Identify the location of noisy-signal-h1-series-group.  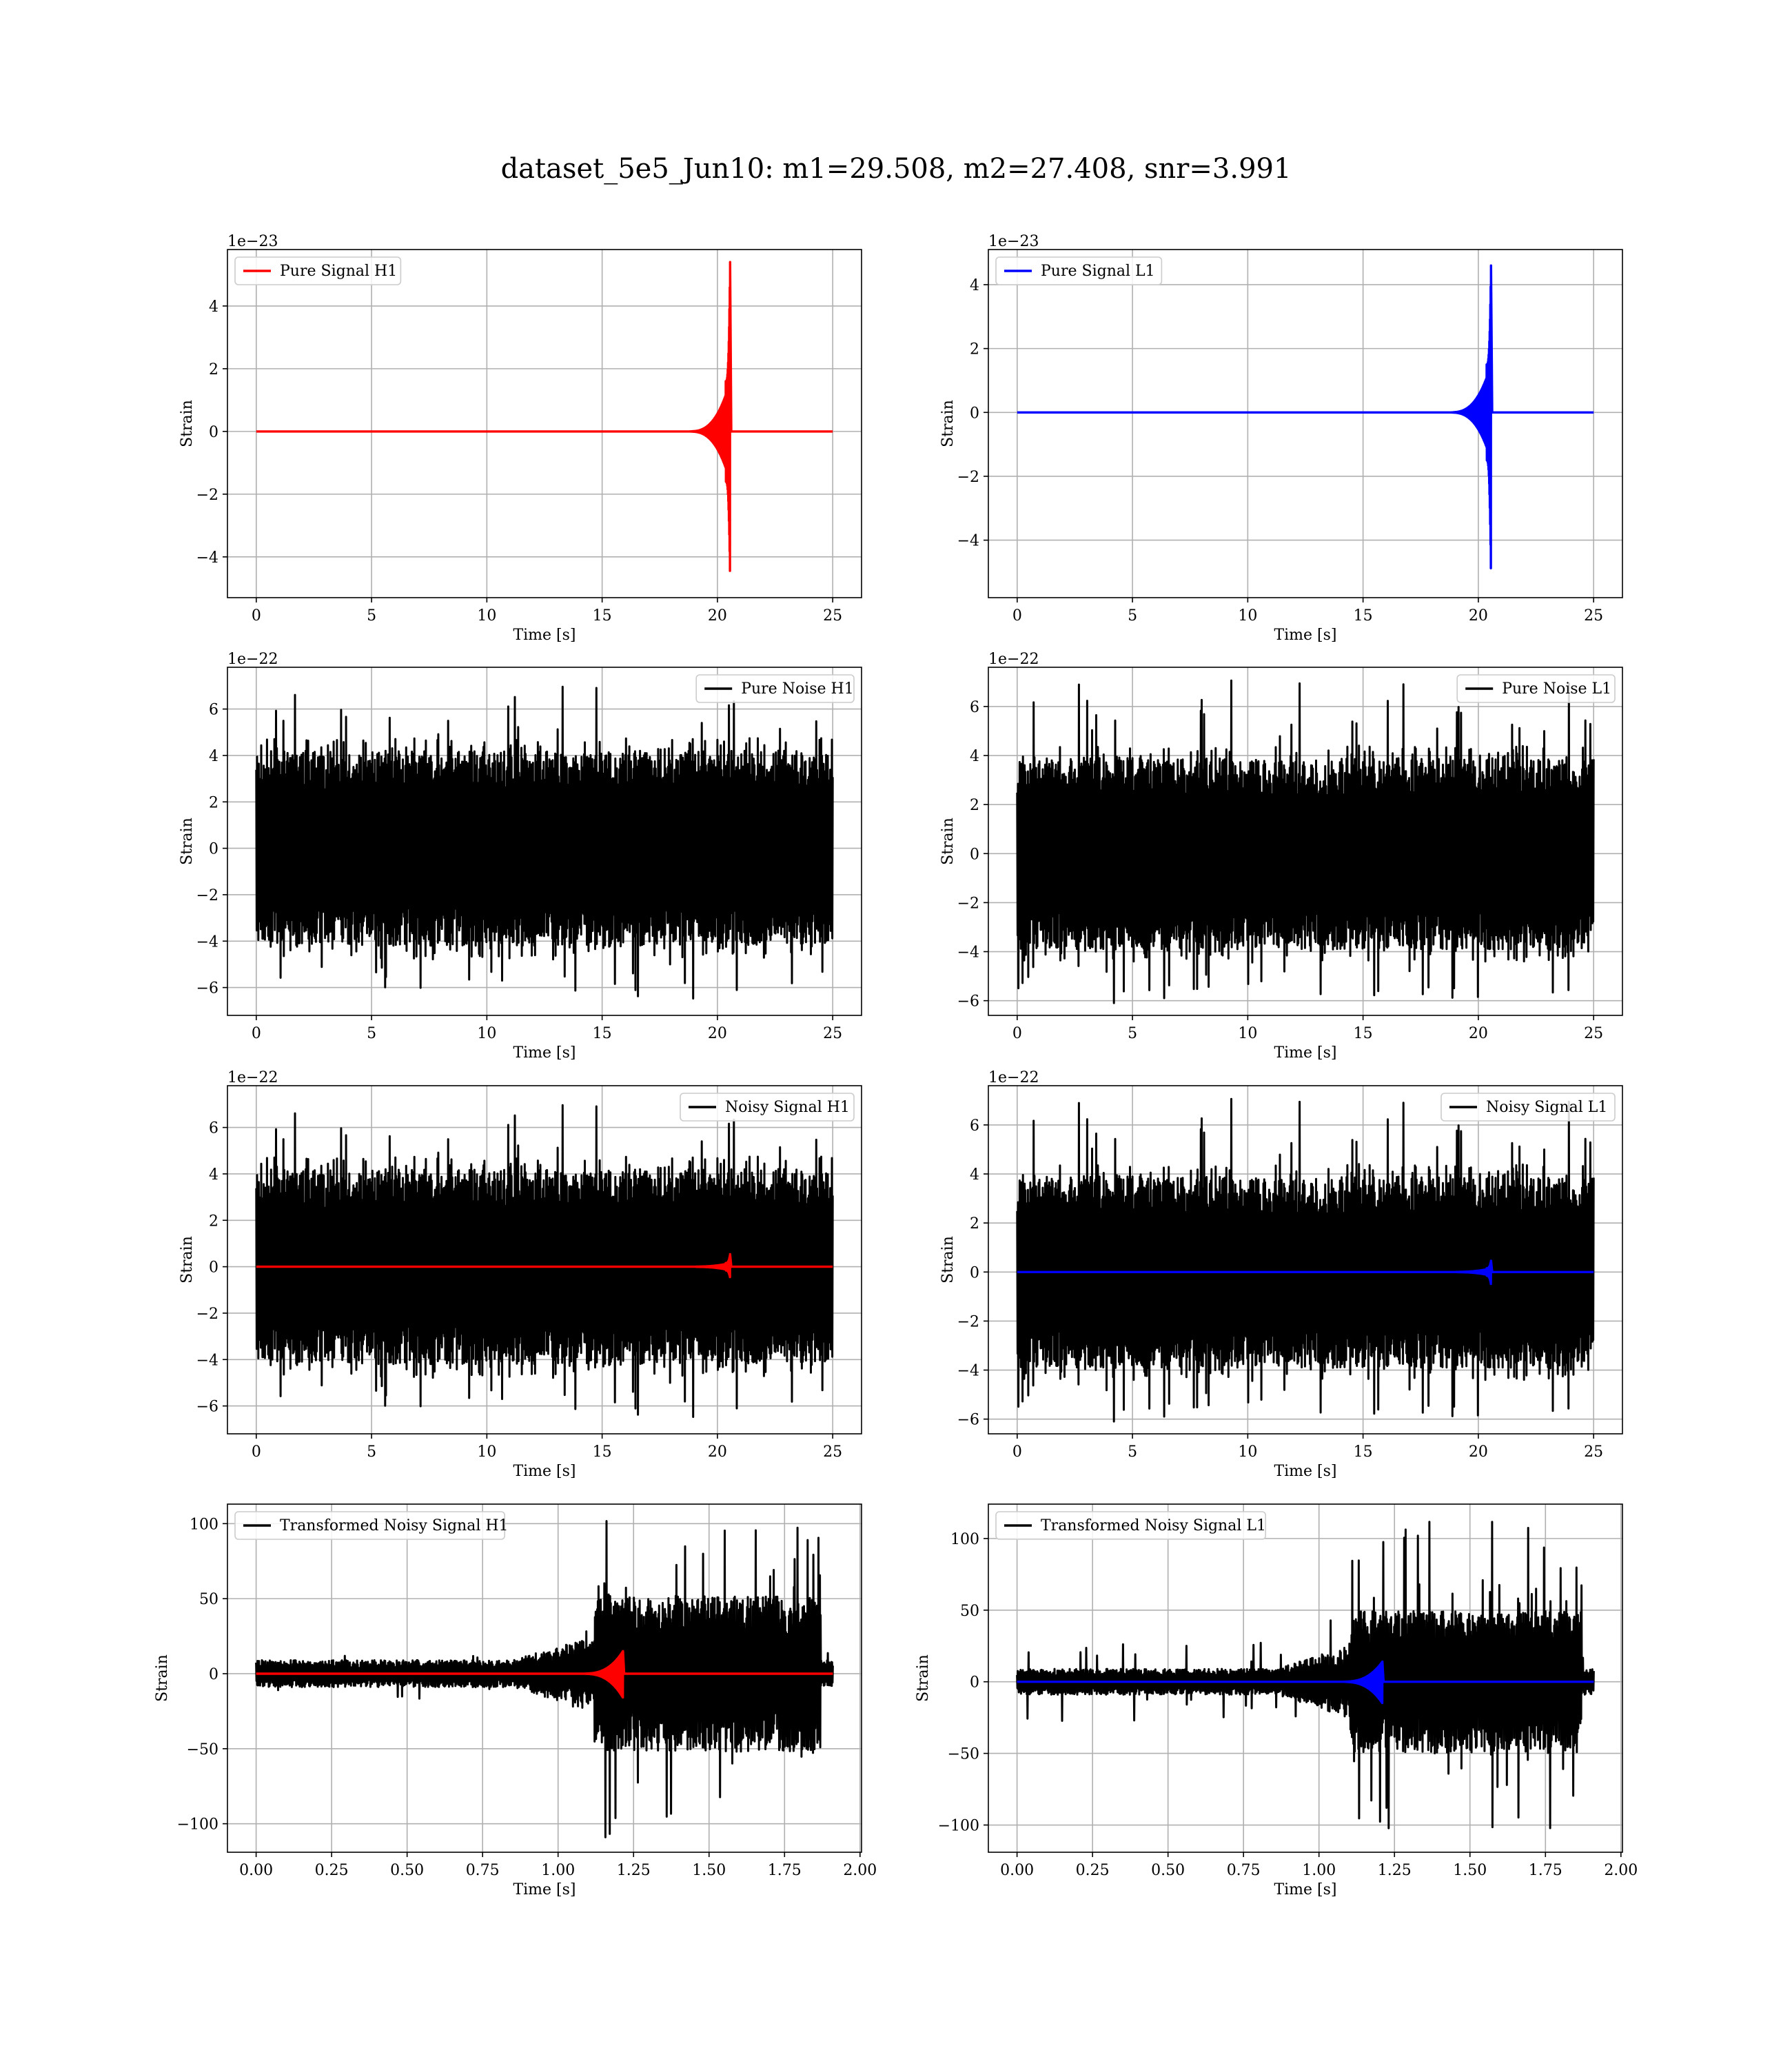
(544, 1261).